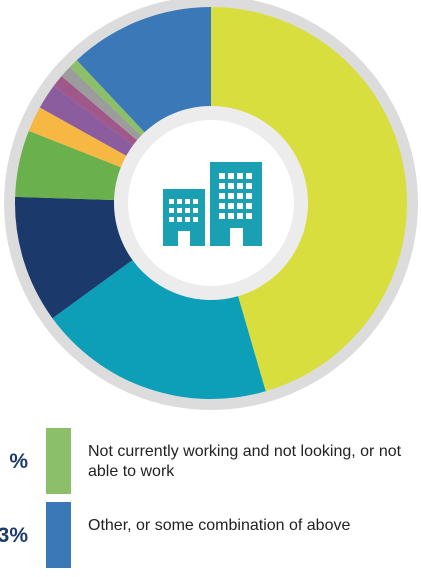 Image resolution: width=421 pixels, height=577 pixels. I want to click on office-buildings-icon, so click(212, 204).